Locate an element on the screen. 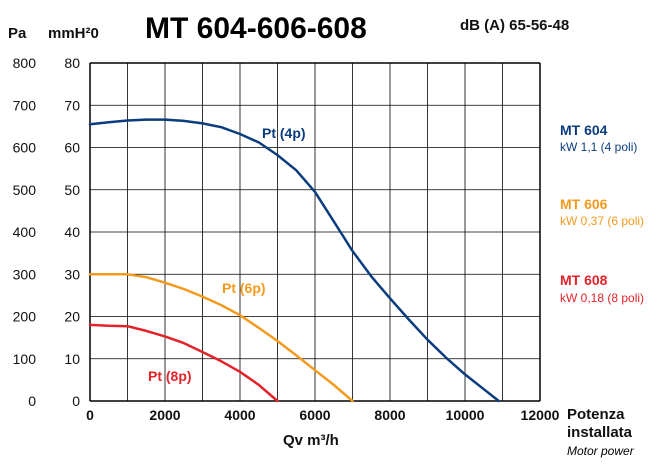 The width and height of the screenshot is (671, 464). y-tick-label-pa: 0 is located at coordinates (32, 401).